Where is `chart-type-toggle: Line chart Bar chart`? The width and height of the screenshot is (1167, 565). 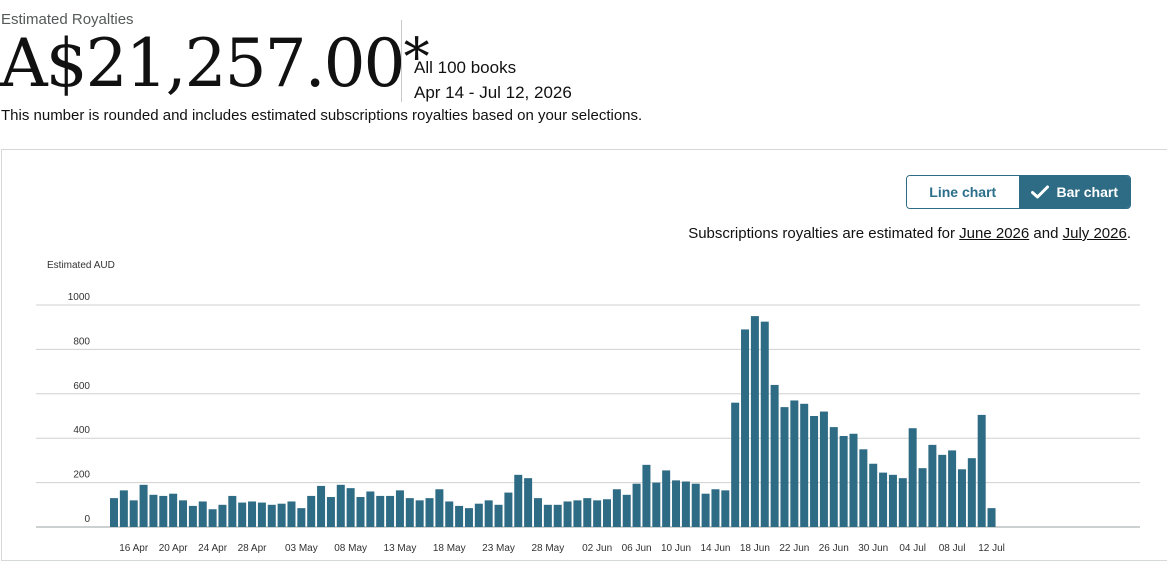 chart-type-toggle: Line chart Bar chart is located at coordinates (1018, 192).